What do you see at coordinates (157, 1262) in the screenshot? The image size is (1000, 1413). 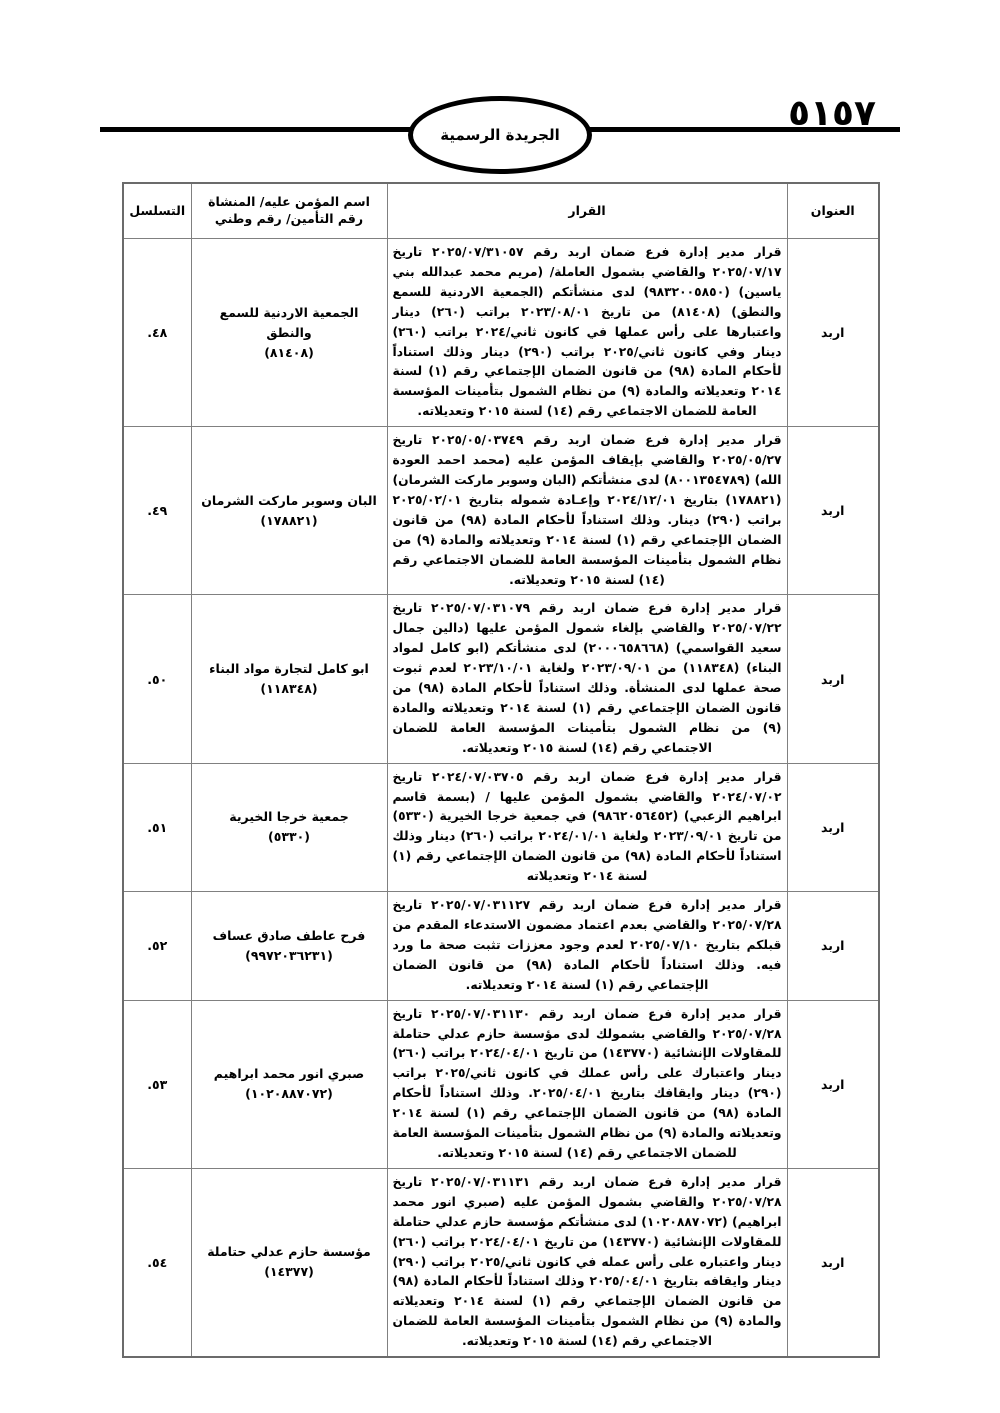 I see `cell-serial: ٥٤.` at bounding box center [157, 1262].